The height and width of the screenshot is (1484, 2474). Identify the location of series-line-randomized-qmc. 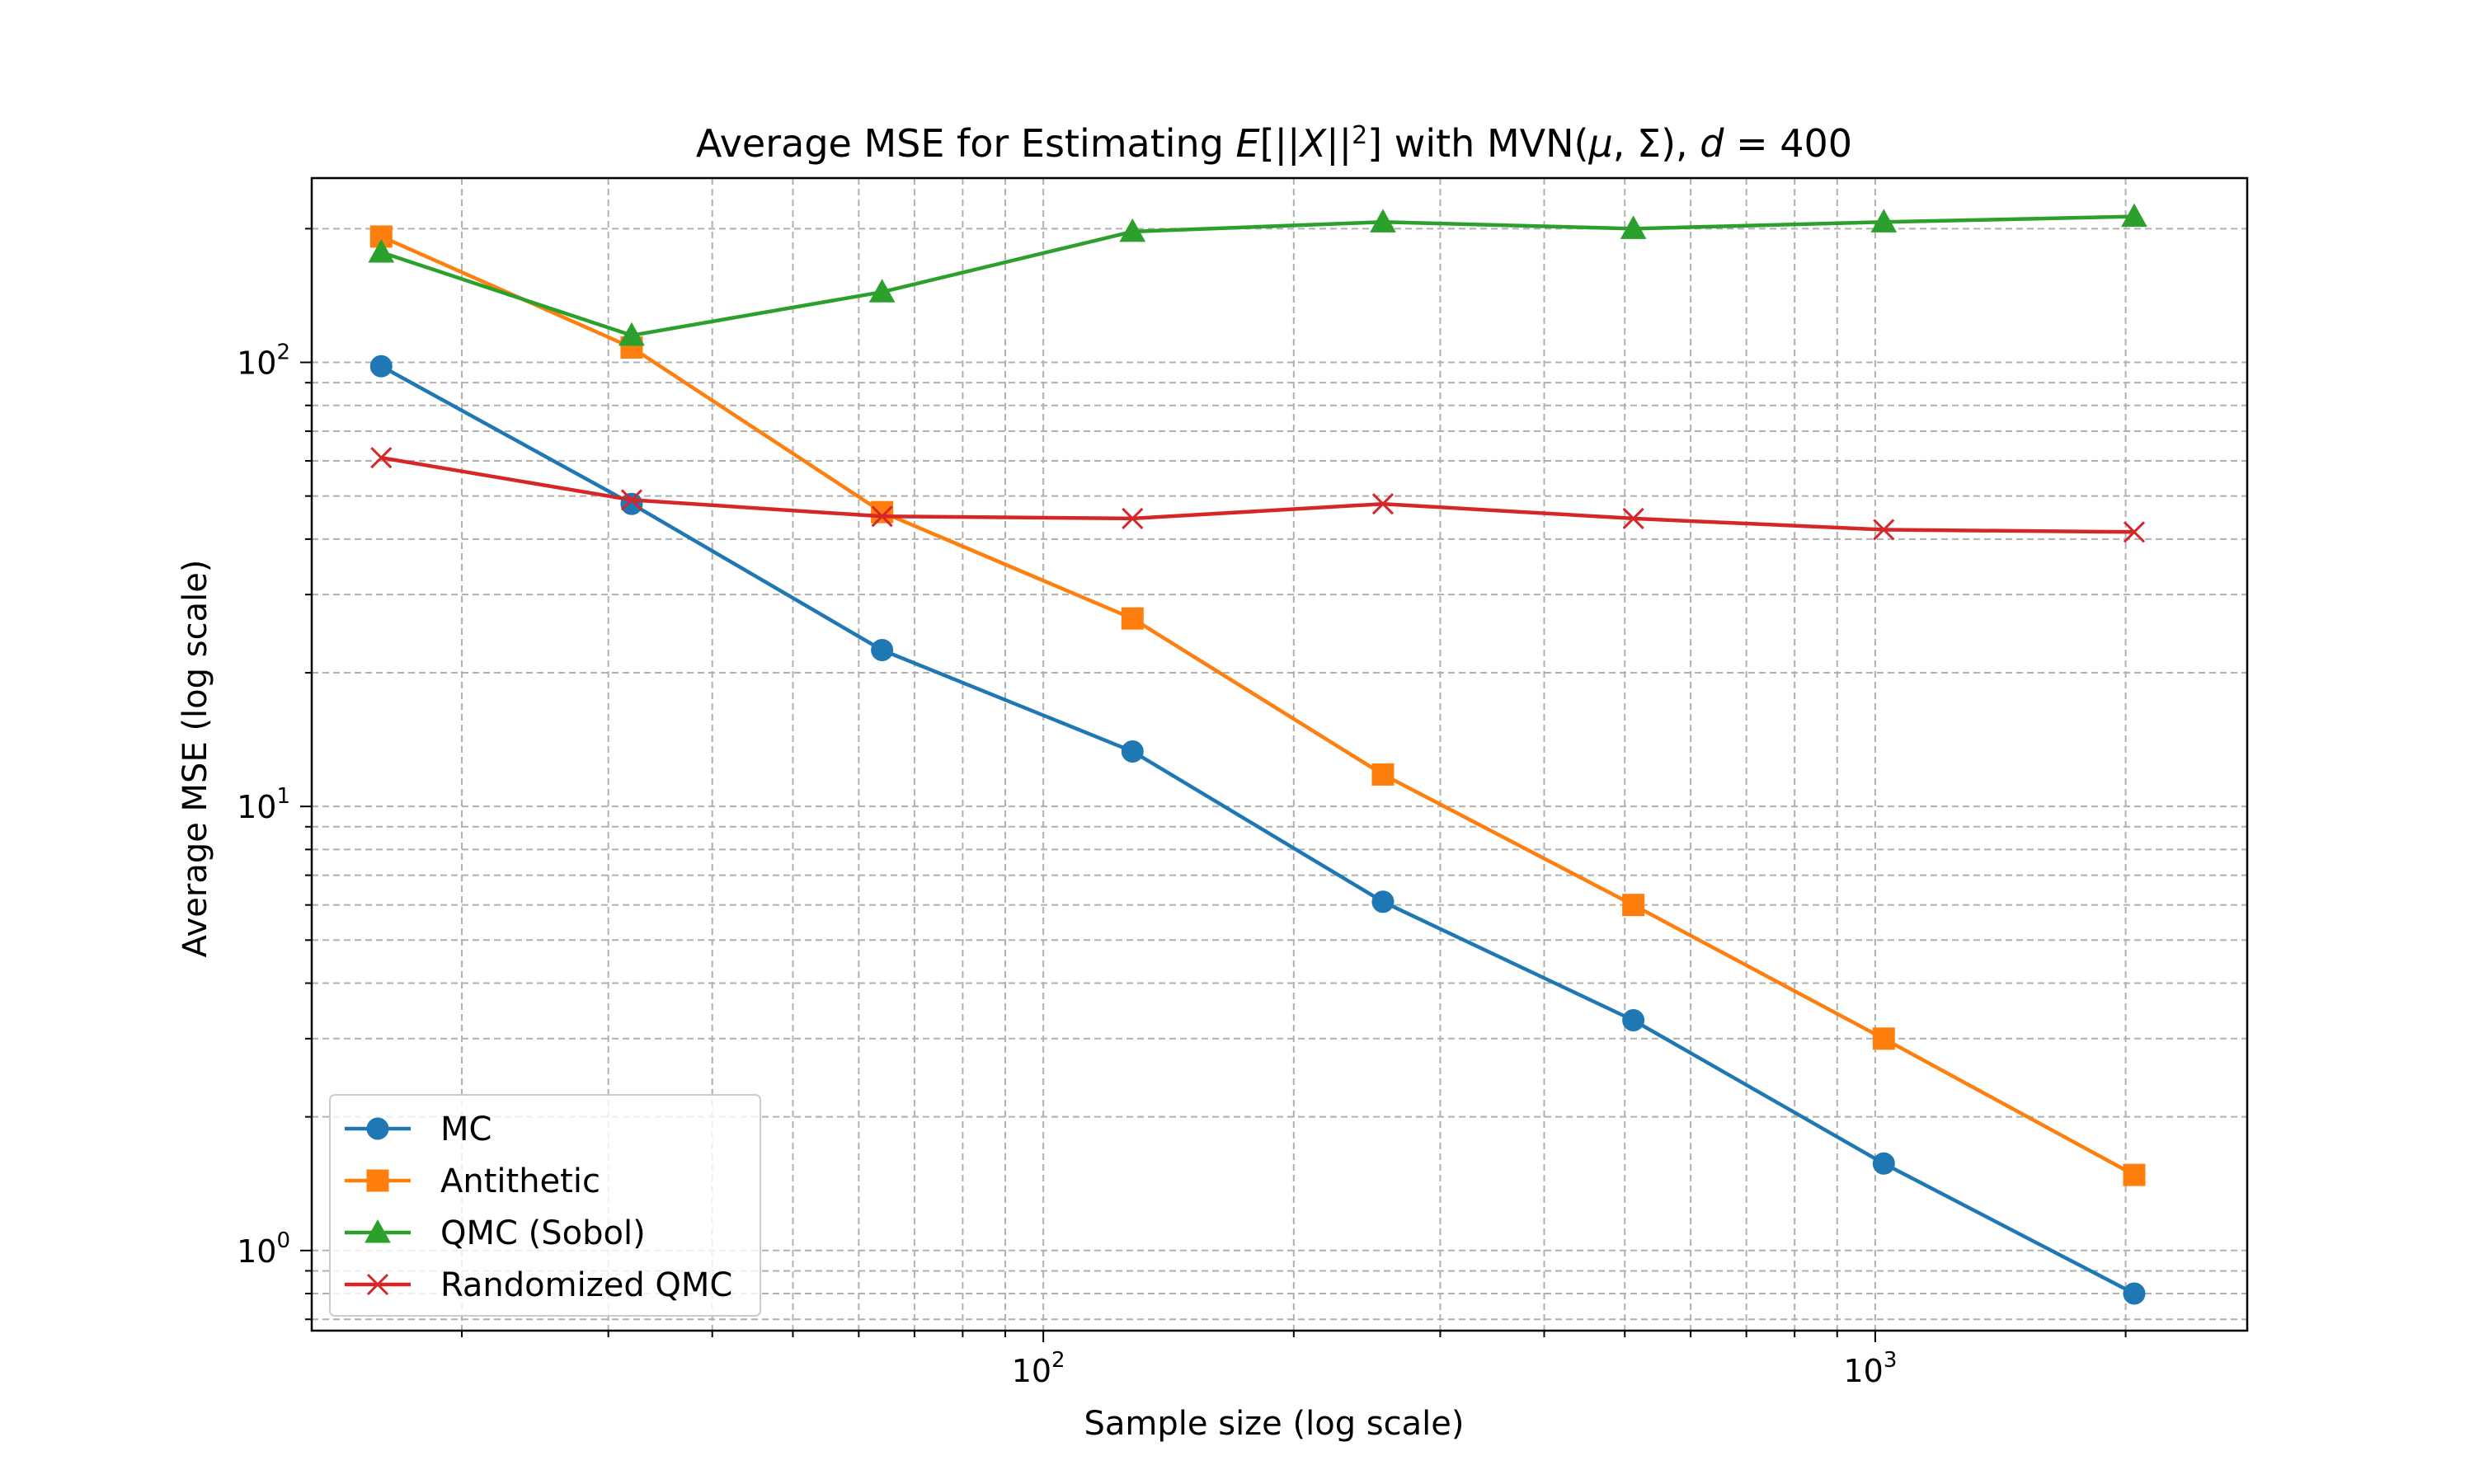
(1257, 495).